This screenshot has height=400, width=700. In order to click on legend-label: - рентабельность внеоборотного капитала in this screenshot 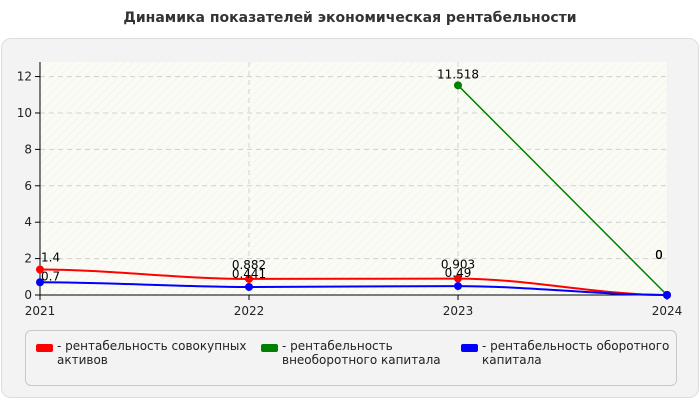, I will do `click(361, 353)`.